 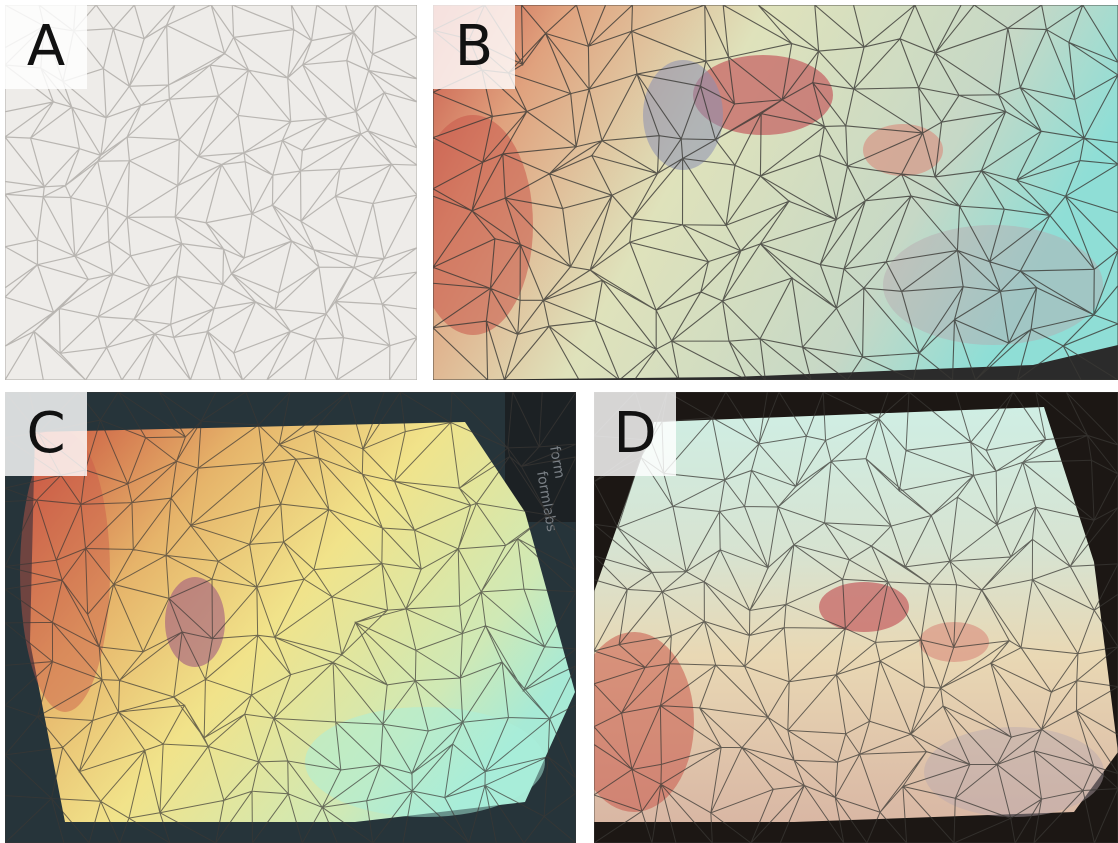 What do you see at coordinates (46, 47) in the screenshot?
I see `panel-label-a: A` at bounding box center [46, 47].